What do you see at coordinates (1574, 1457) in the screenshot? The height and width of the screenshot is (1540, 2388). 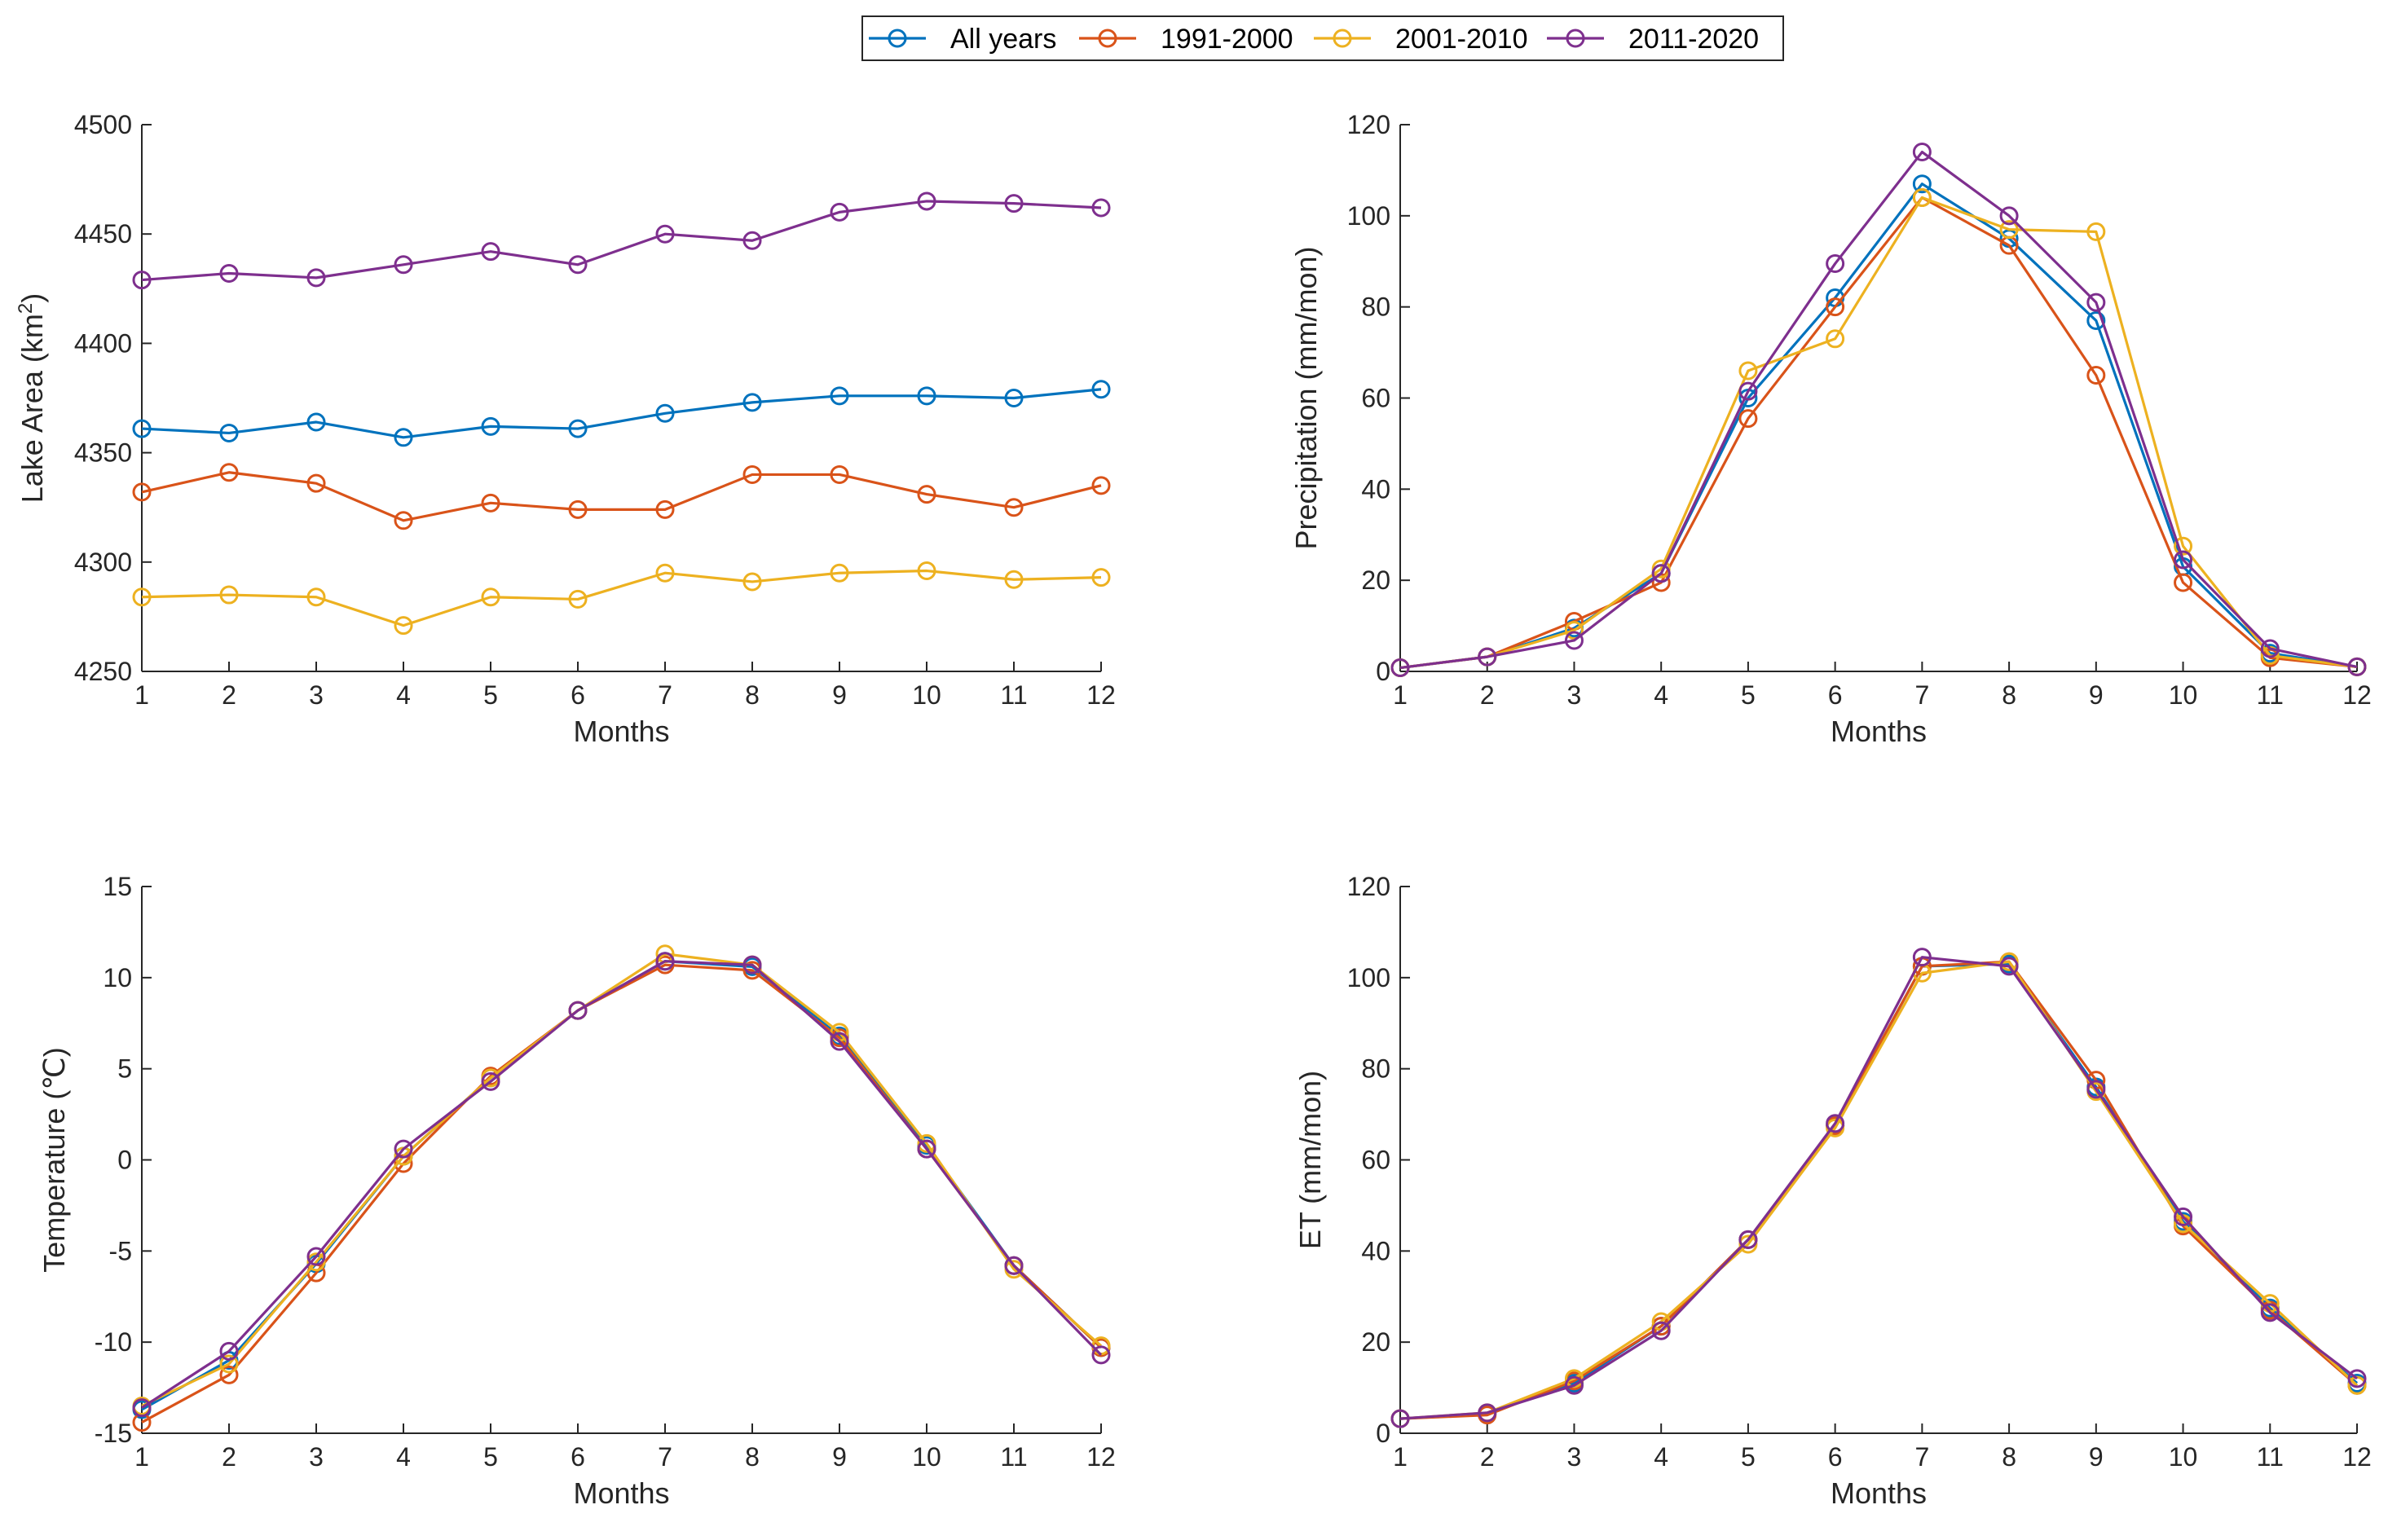 I see `et-x-tick-label: 3` at bounding box center [1574, 1457].